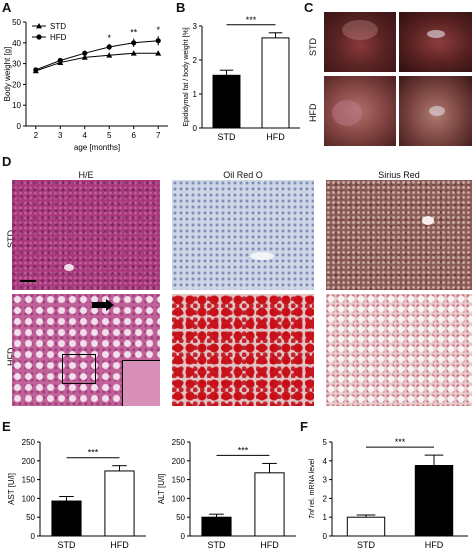 This screenshot has width=474, height=558. What do you see at coordinates (79, 369) in the screenshot?
I see `zoom-region-box` at bounding box center [79, 369].